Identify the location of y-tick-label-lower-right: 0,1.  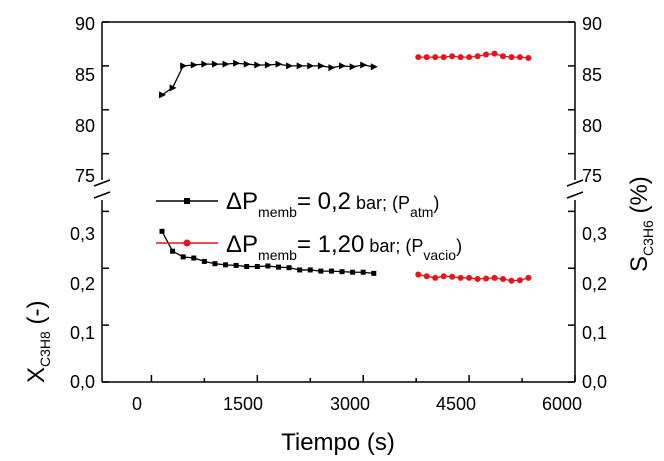
(594, 333).